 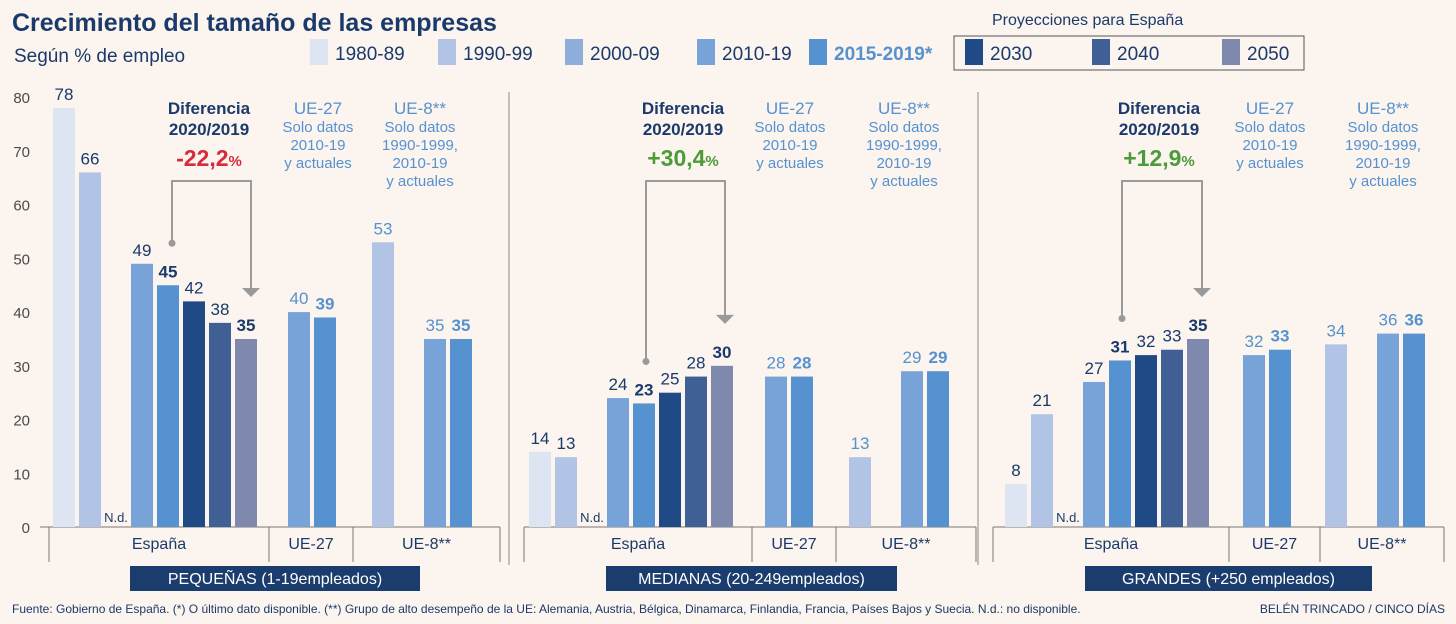 I want to click on y-tick-label: 70, so click(x=21, y=152).